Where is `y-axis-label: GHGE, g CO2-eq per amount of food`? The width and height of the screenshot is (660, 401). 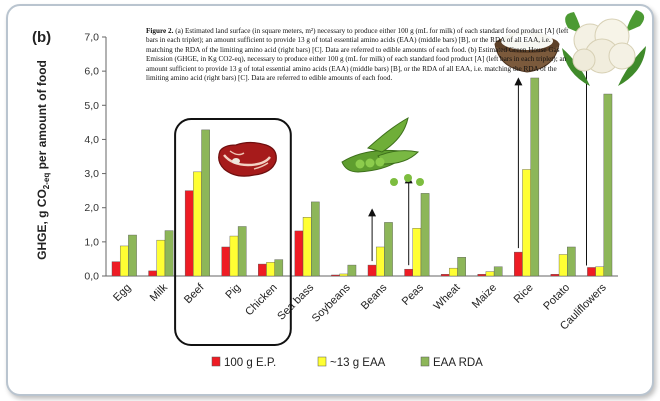 y-axis-label: GHGE, g CO2-eq per amount of food is located at coordinates (43, 160).